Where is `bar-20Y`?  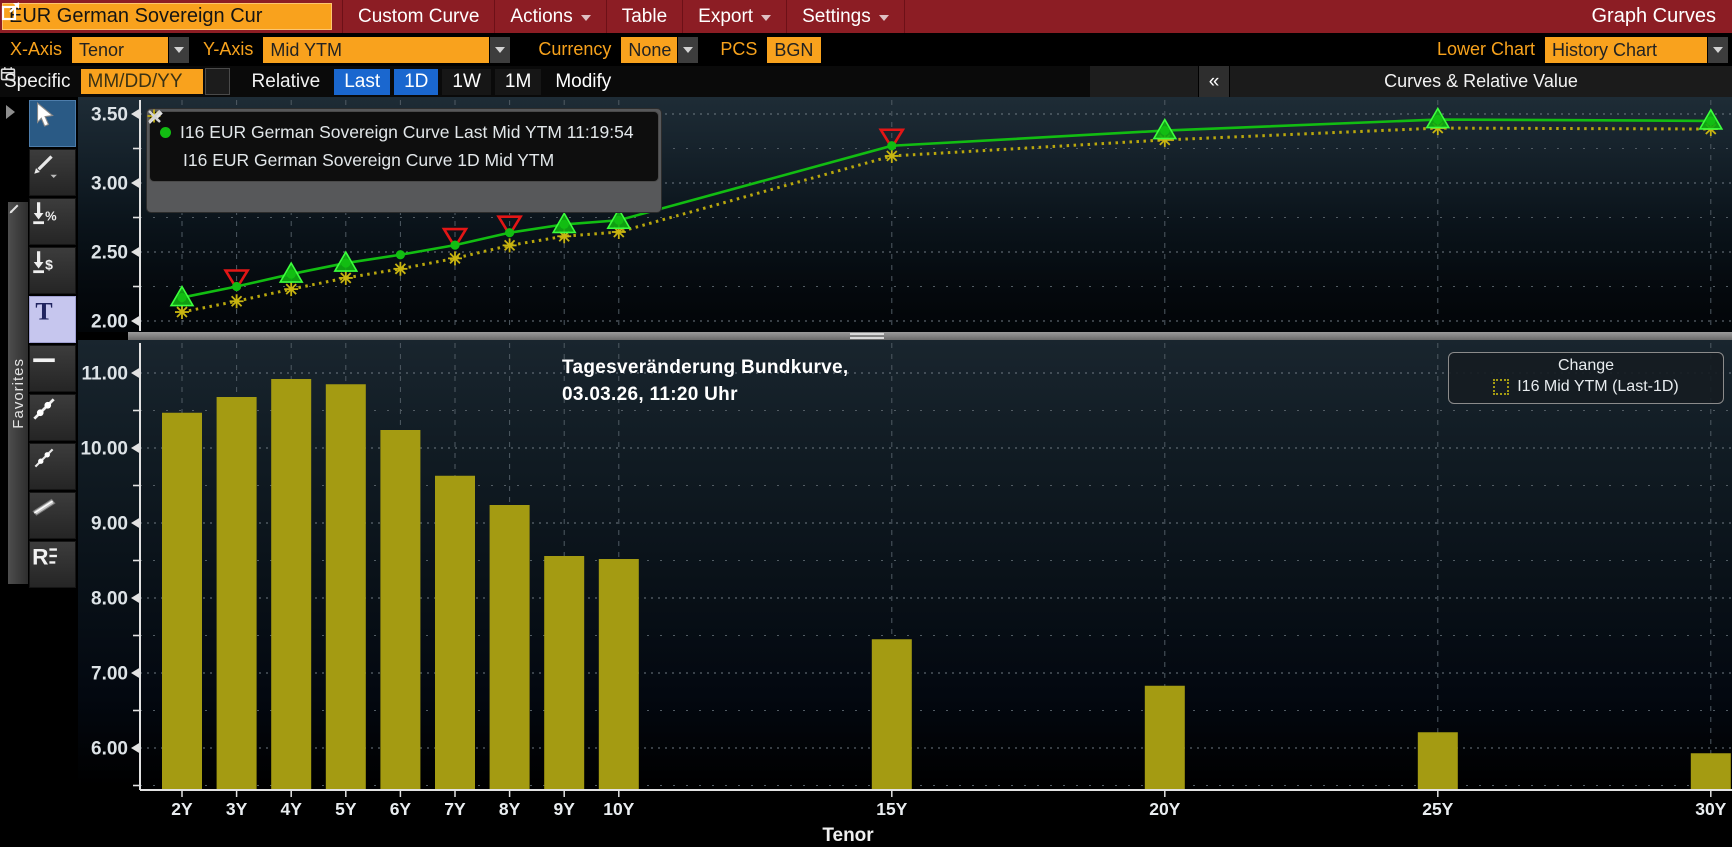 bar-20Y is located at coordinates (1164, 737).